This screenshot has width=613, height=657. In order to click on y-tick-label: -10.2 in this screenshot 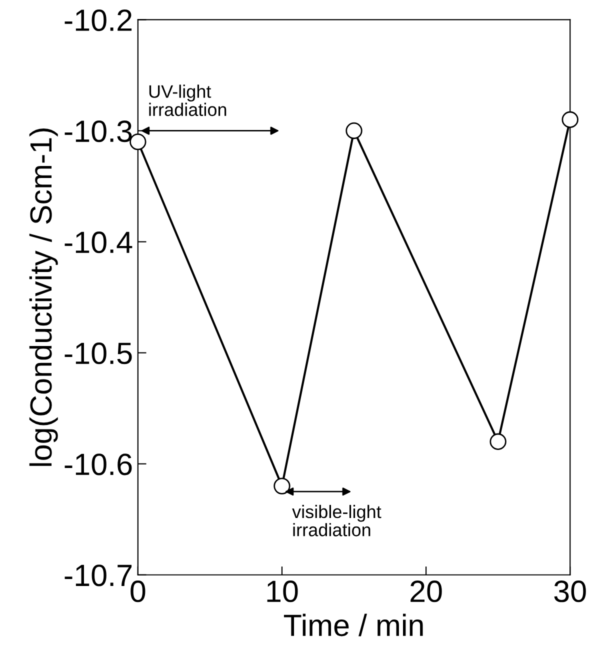, I will do `click(98, 20)`.